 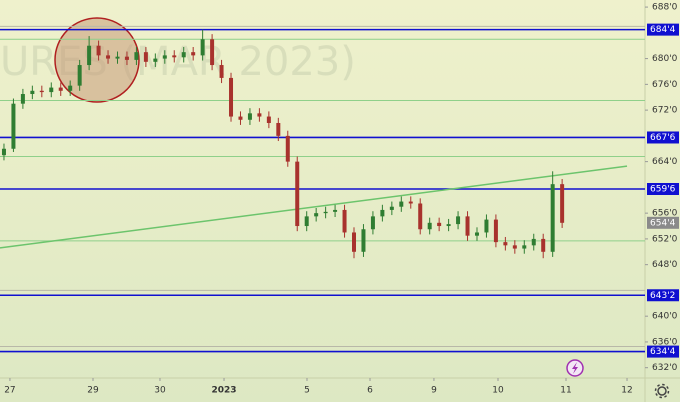 What do you see at coordinates (370, 391) in the screenshot?
I see `x-tick-label: 6` at bounding box center [370, 391].